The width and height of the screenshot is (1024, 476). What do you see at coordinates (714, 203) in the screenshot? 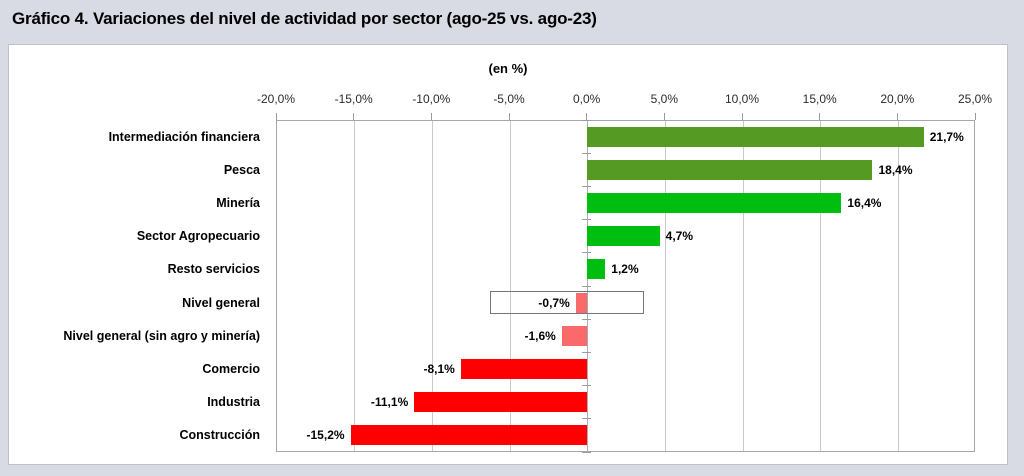
I see `bar-miner-a` at bounding box center [714, 203].